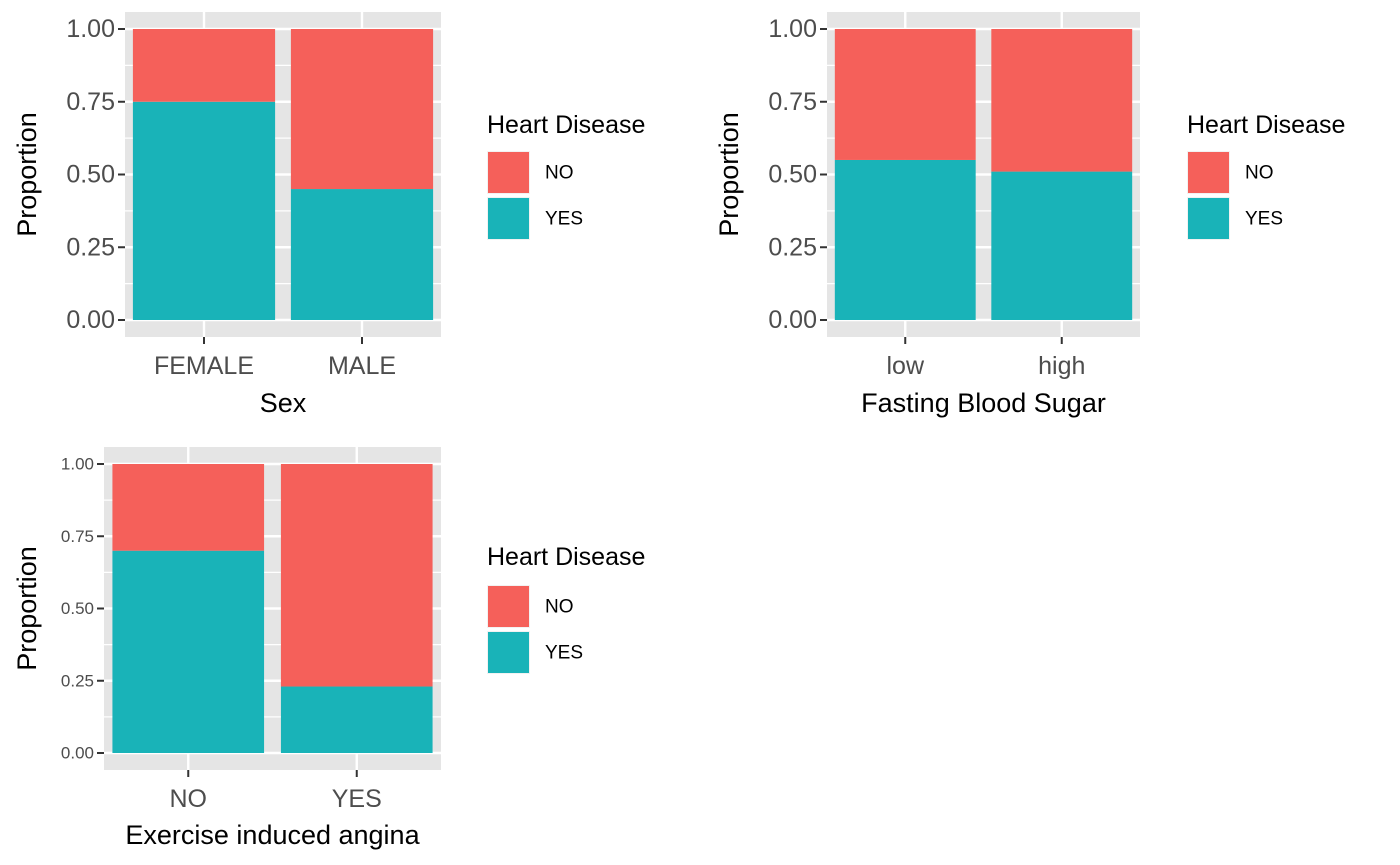 The width and height of the screenshot is (1400, 865). I want to click on x-tick-label: YES, so click(357, 799).